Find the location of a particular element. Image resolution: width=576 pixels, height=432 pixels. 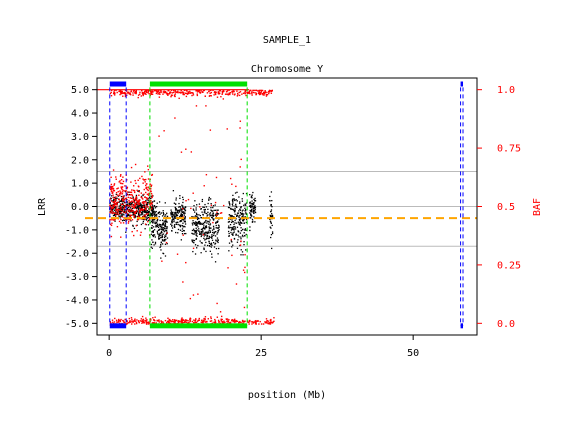

region-bar-top is located at coordinates (118, 84).